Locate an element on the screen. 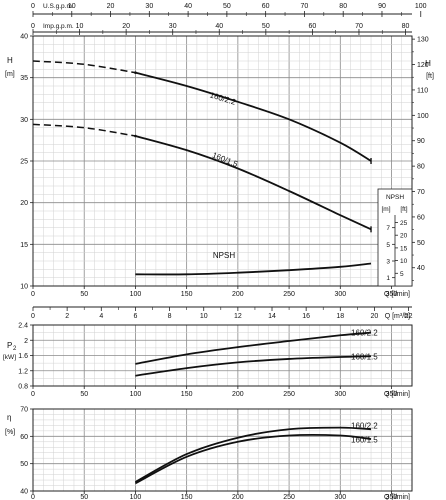 The height and width of the screenshot is (500, 446). npsh-inset-title: NPSH is located at coordinates (395, 197).